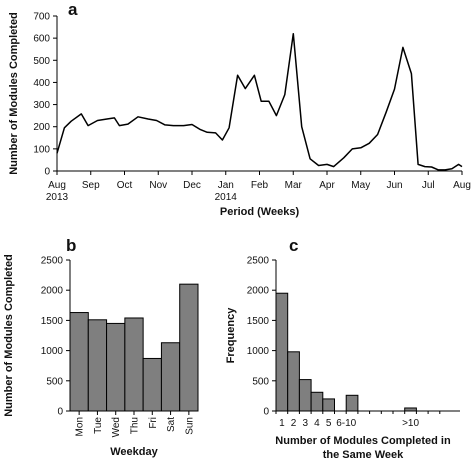 This screenshot has height=463, width=472. I want to click on y-tick-label-b: 500, so click(54, 381).